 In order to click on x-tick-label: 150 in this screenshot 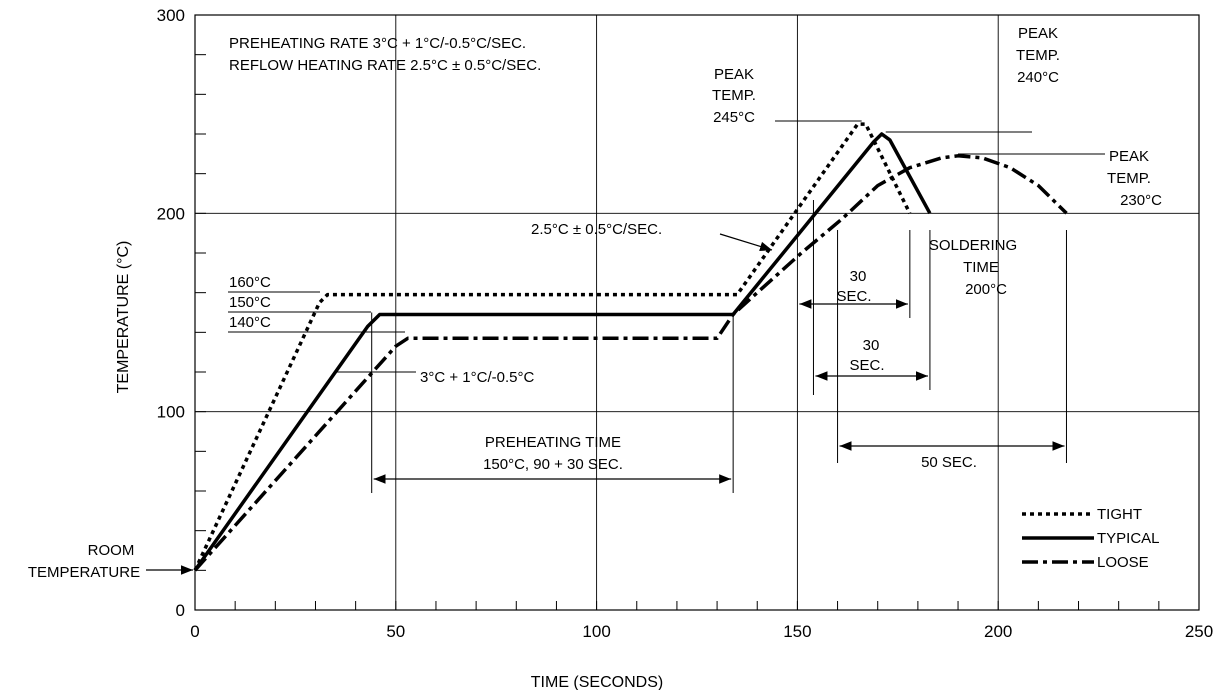, I will do `click(797, 631)`.